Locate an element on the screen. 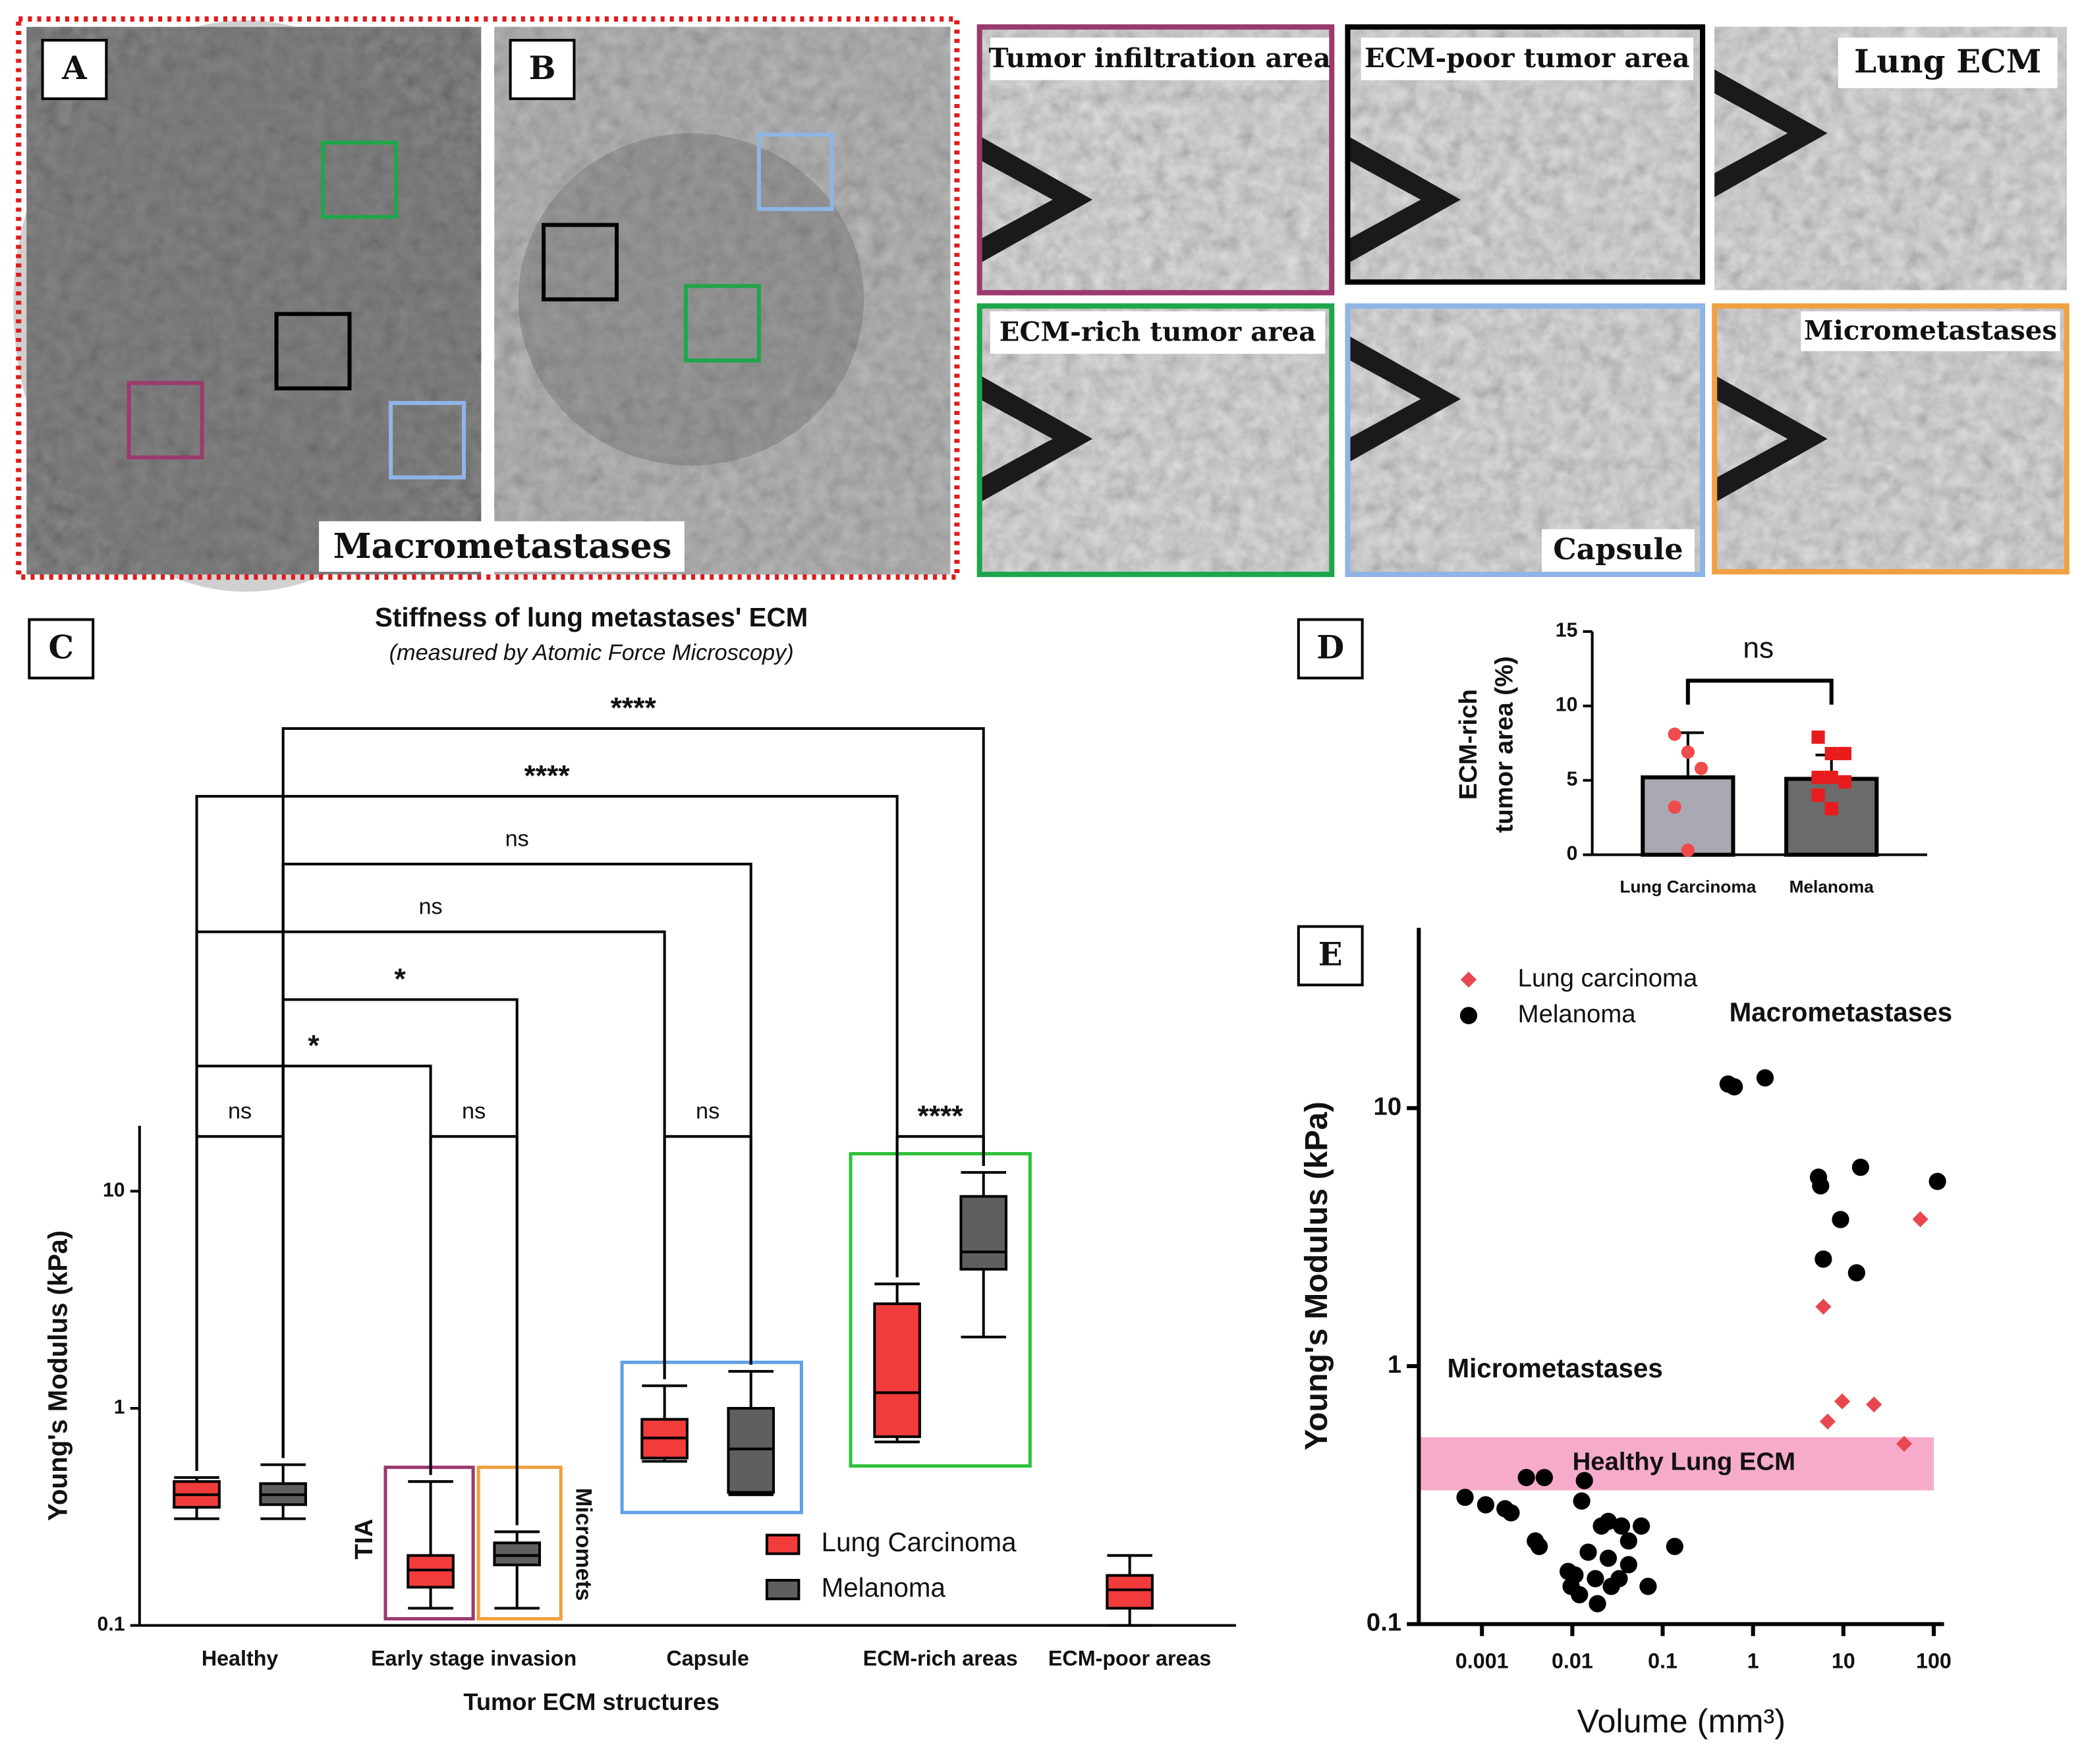 This screenshot has width=2084, height=1764. label-bg is located at coordinates (502, 546).